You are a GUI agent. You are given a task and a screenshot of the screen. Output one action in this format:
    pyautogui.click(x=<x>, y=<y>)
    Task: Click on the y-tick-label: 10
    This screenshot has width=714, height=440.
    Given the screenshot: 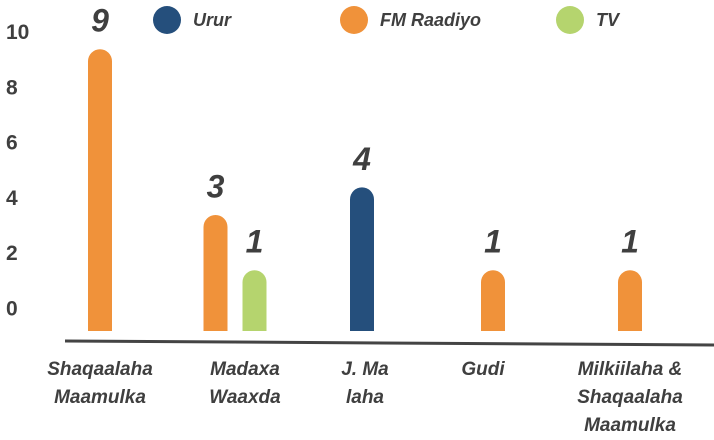 What is the action you would take?
    pyautogui.click(x=17, y=32)
    